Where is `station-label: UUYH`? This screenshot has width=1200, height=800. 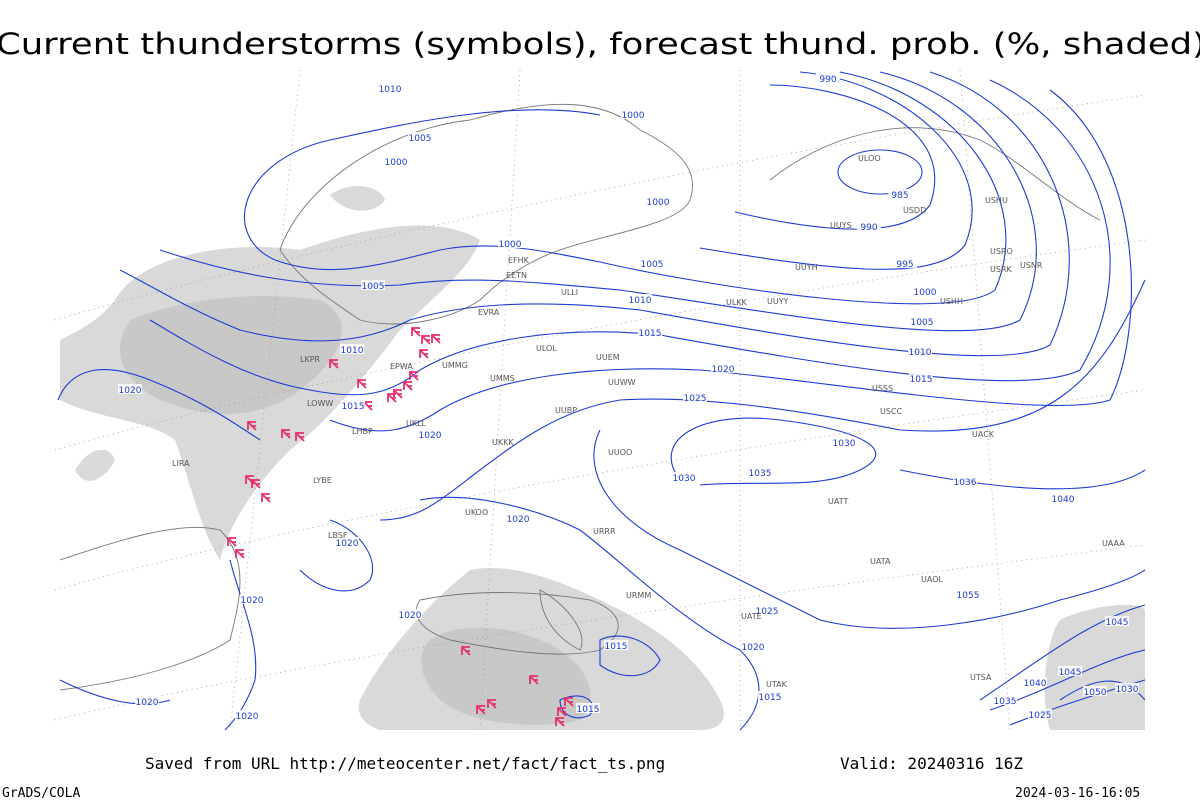 station-label: UUYH is located at coordinates (806, 267).